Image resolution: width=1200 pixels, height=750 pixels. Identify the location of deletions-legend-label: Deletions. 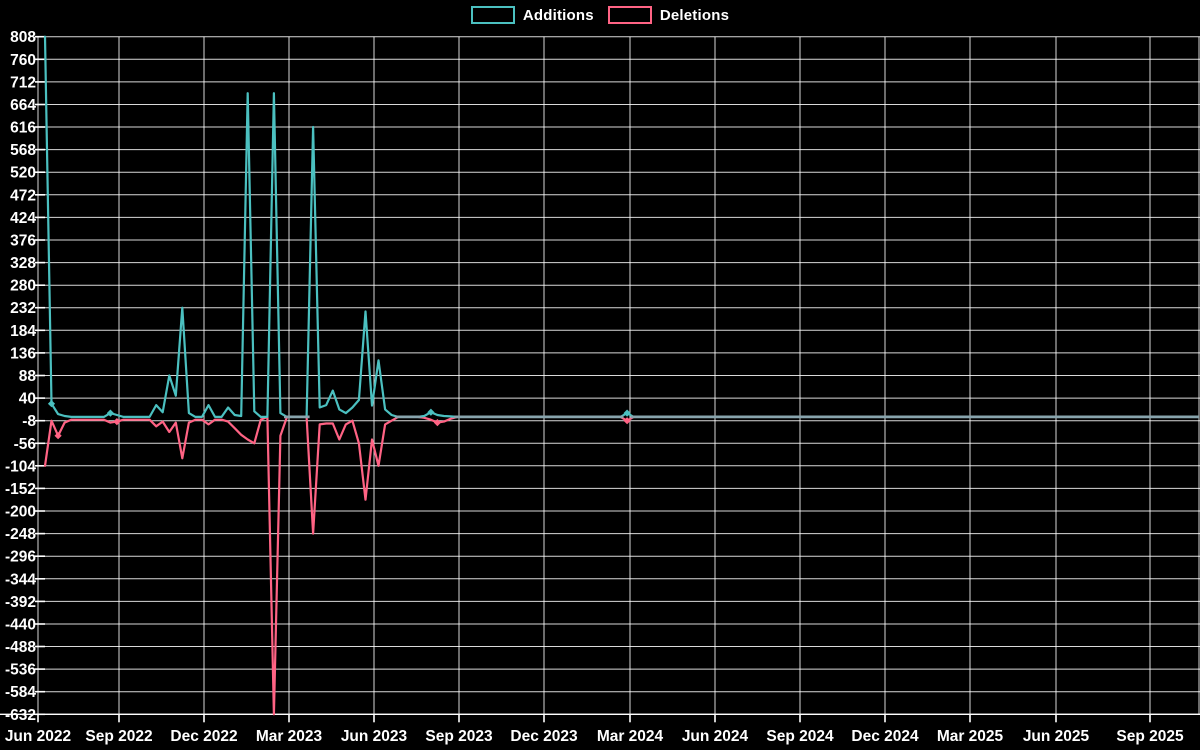
(694, 15).